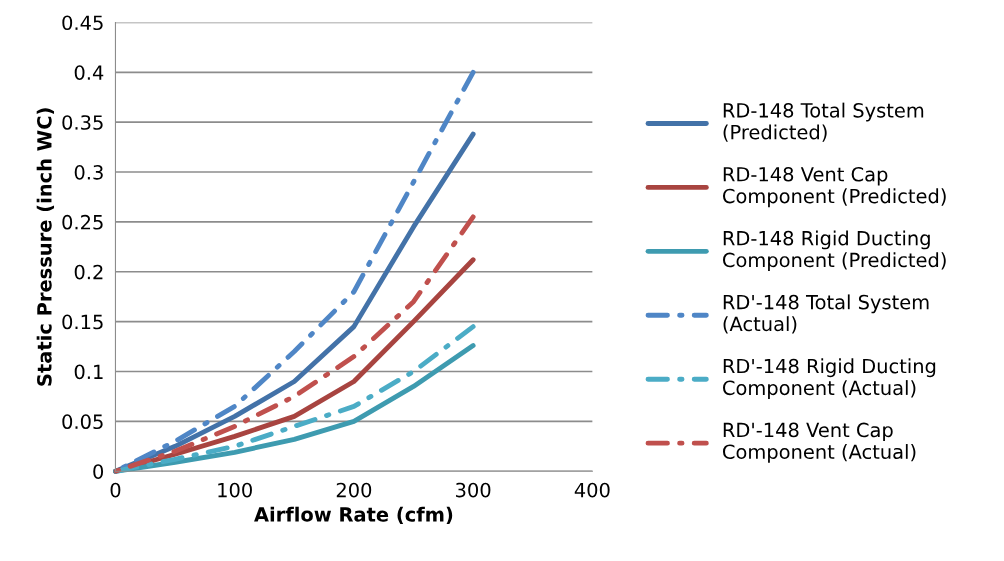 This screenshot has height=561, width=1004. Describe the element at coordinates (235, 490) in the screenshot. I see `x-tick-label: 100` at that location.